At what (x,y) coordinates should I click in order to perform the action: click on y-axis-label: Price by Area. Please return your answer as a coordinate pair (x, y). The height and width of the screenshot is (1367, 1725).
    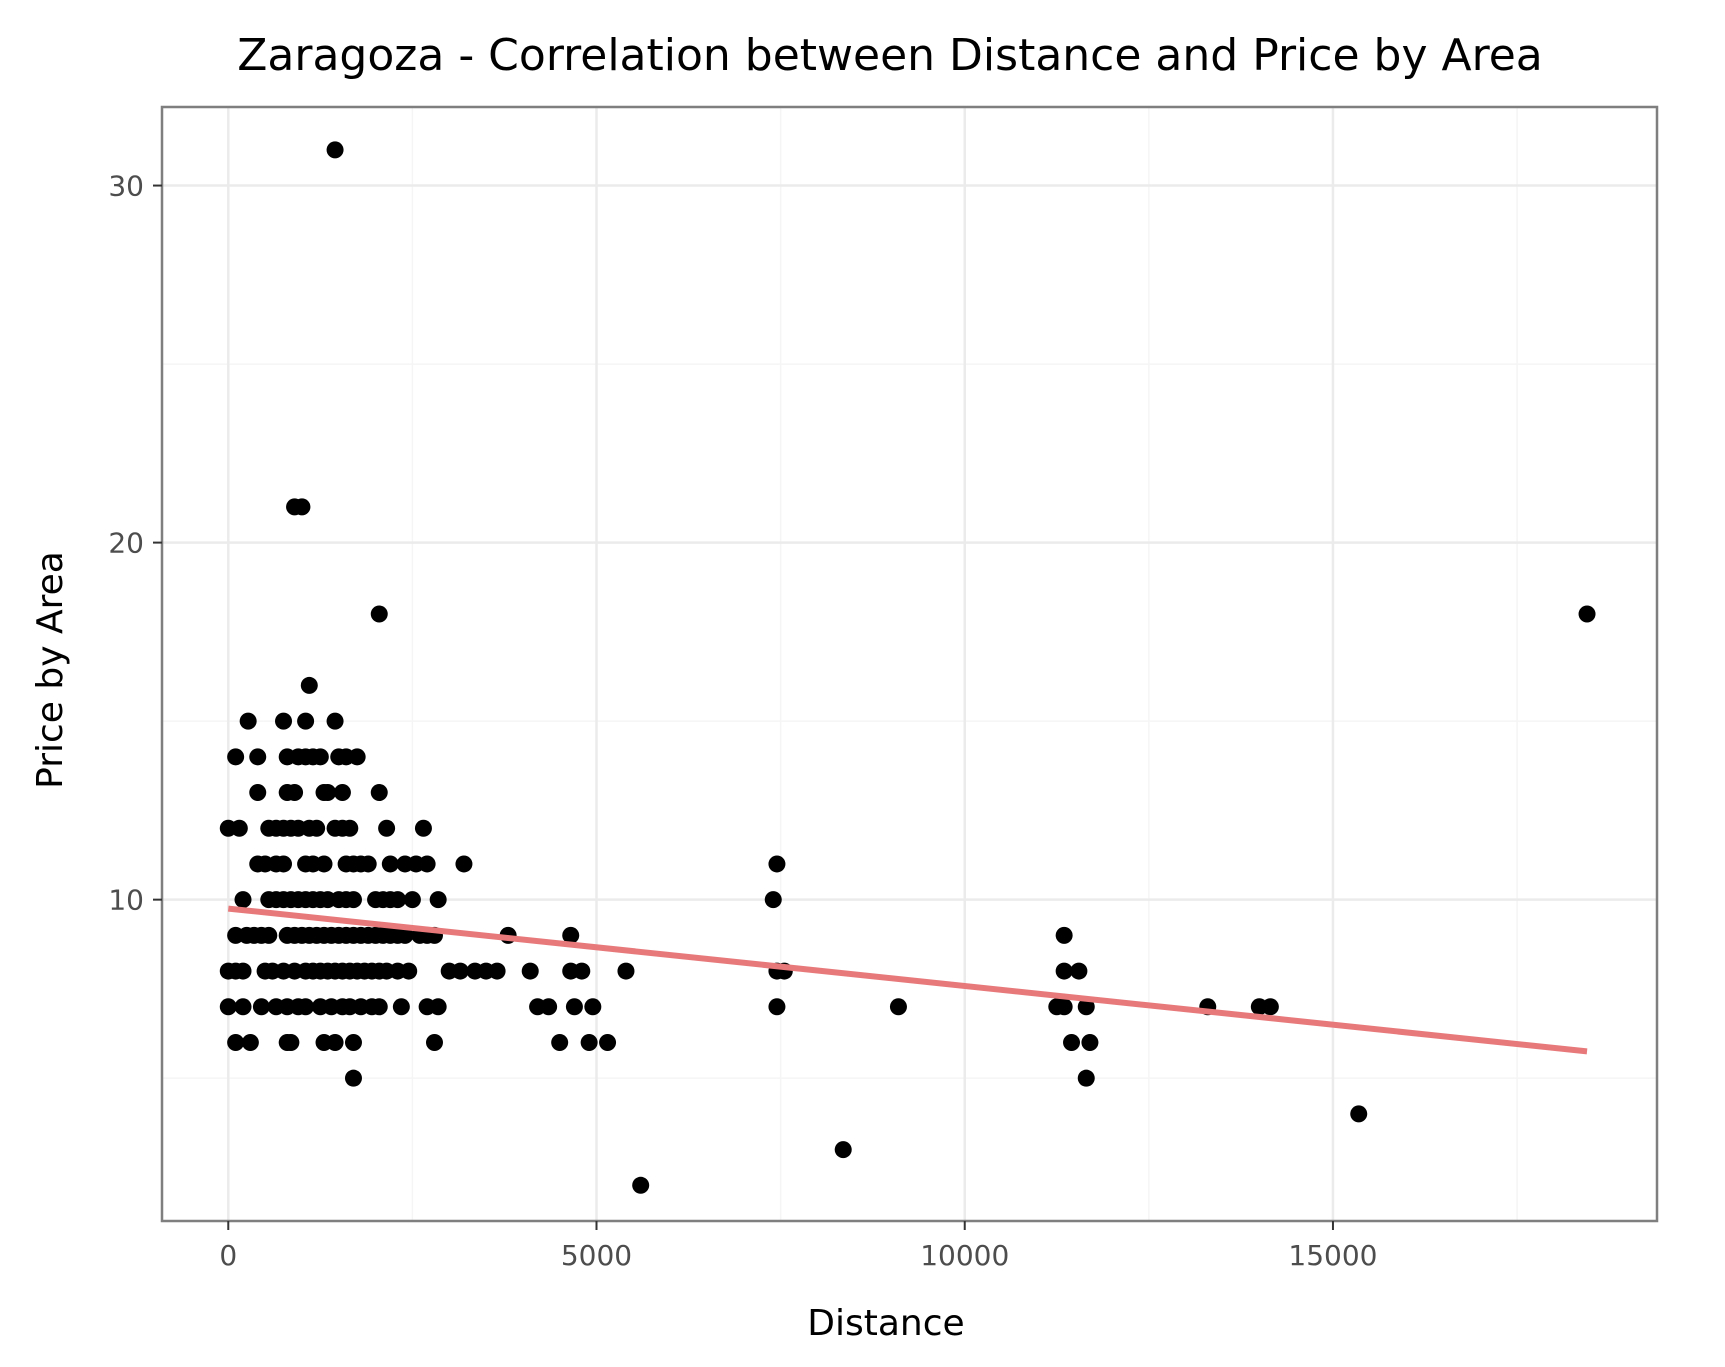
    Looking at the image, I should click on (50, 670).